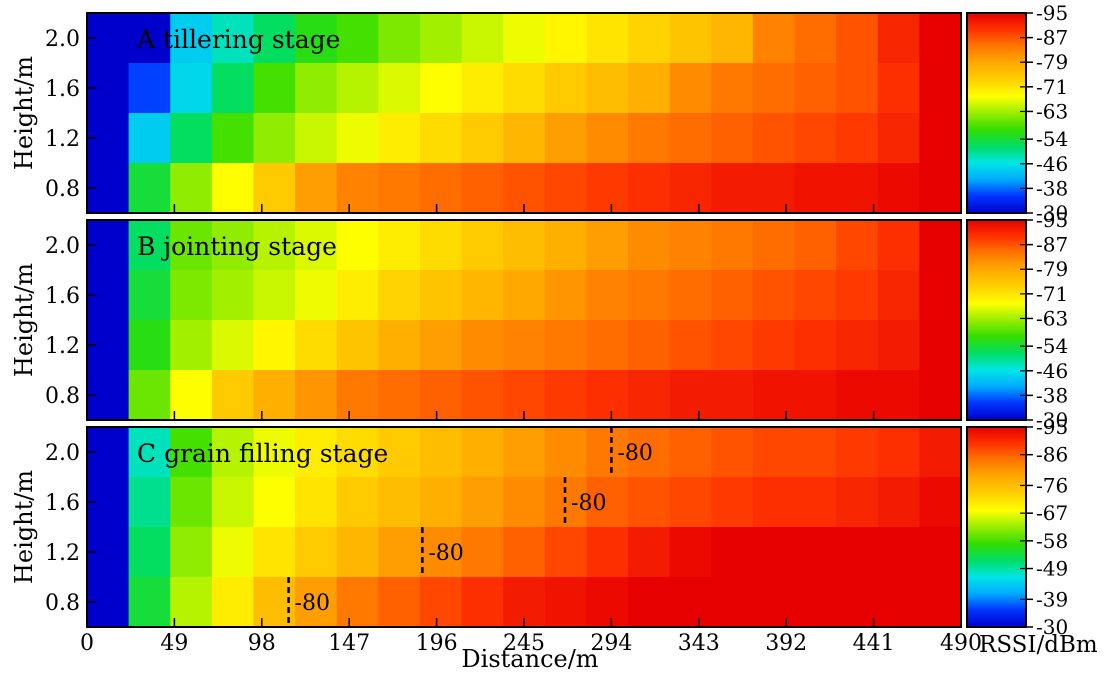 This screenshot has height=675, width=1115. I want to click on panel-title: C grain filling stage, so click(262, 453).